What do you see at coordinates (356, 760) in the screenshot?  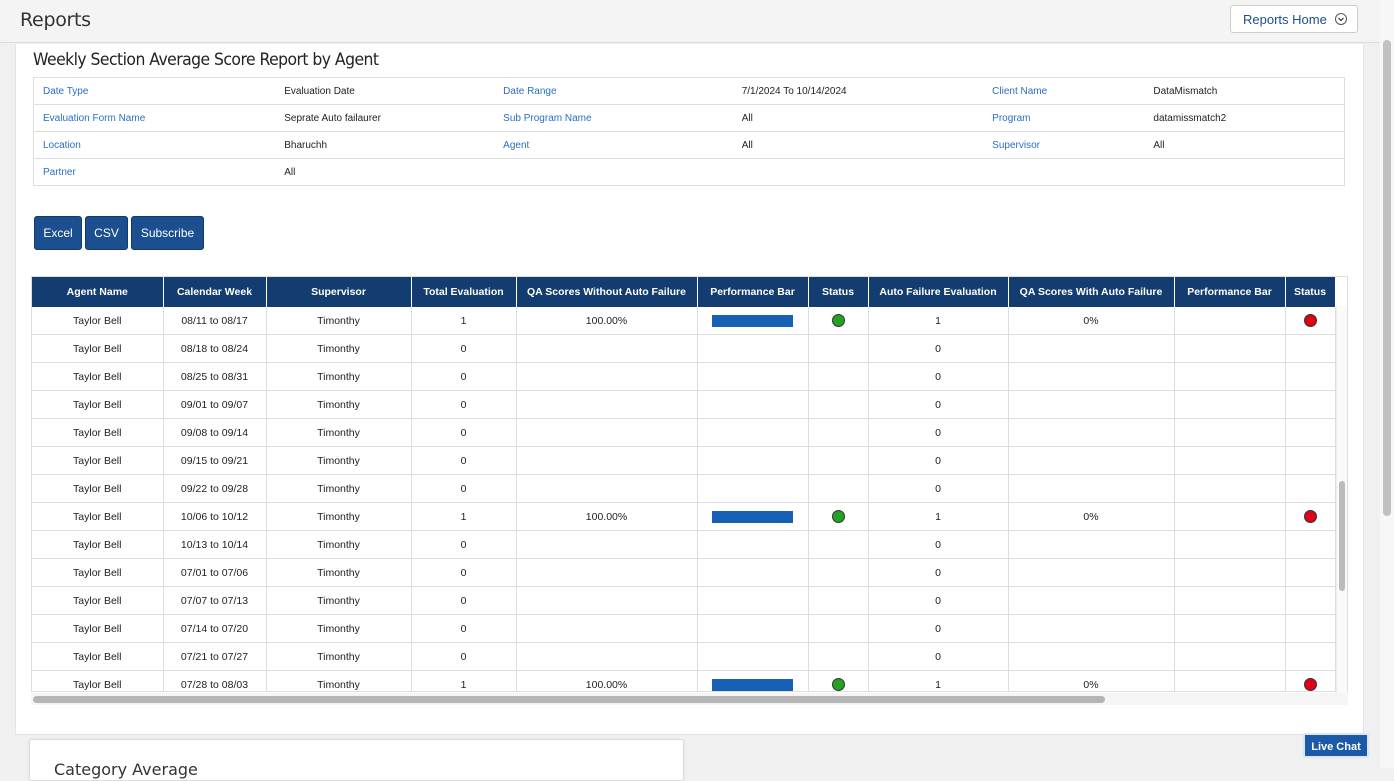 I see `category-average-card: Category Average` at bounding box center [356, 760].